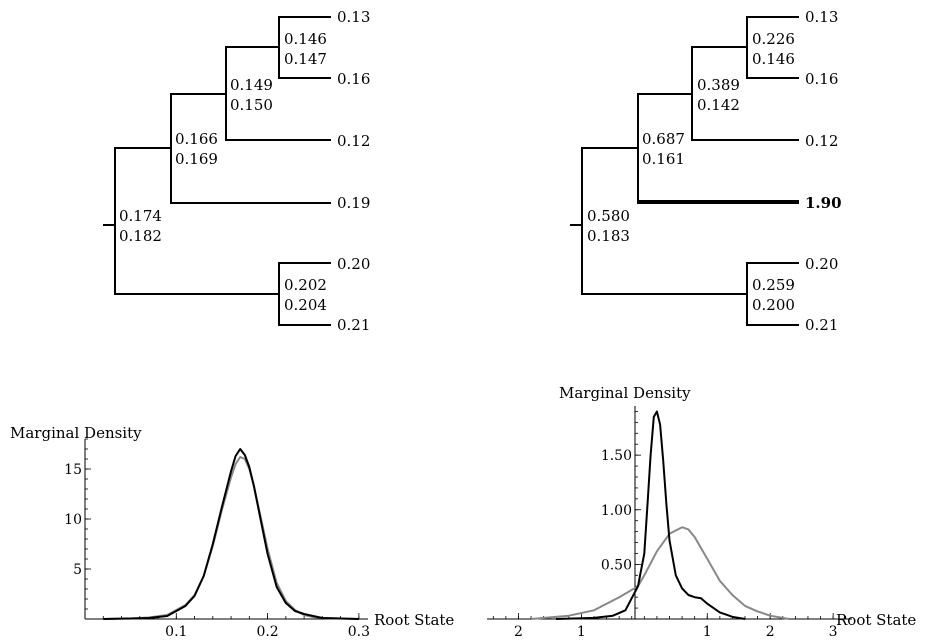 This screenshot has width=931, height=642. Describe the element at coordinates (305, 285) in the screenshot. I see `node-label: 0.202` at that location.